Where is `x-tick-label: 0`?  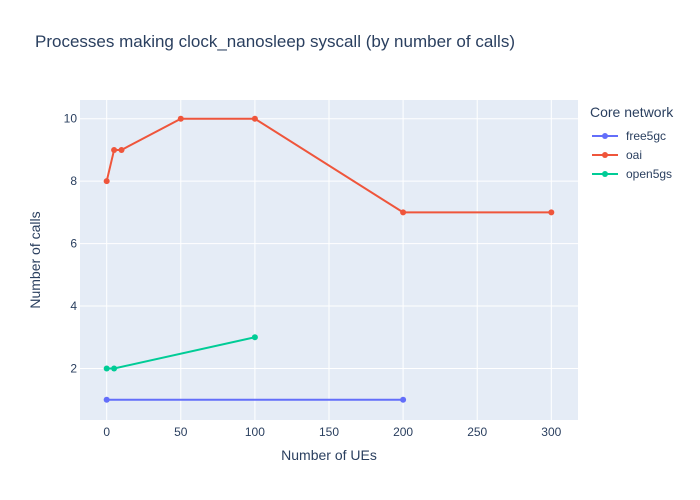
x-tick-label: 0 is located at coordinates (106, 432).